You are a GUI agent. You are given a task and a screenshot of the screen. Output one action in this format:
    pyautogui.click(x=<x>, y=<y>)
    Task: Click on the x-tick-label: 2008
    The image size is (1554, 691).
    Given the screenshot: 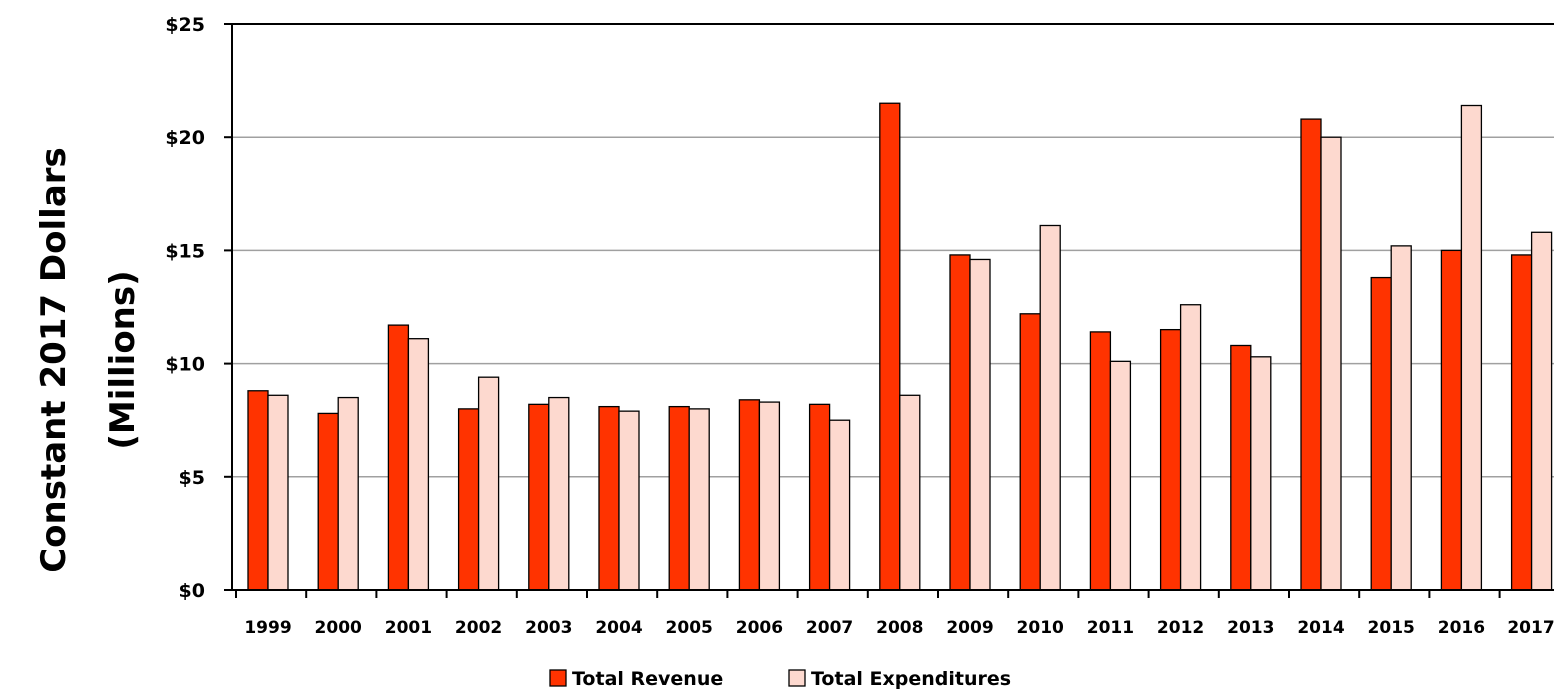 What is the action you would take?
    pyautogui.click(x=899, y=628)
    